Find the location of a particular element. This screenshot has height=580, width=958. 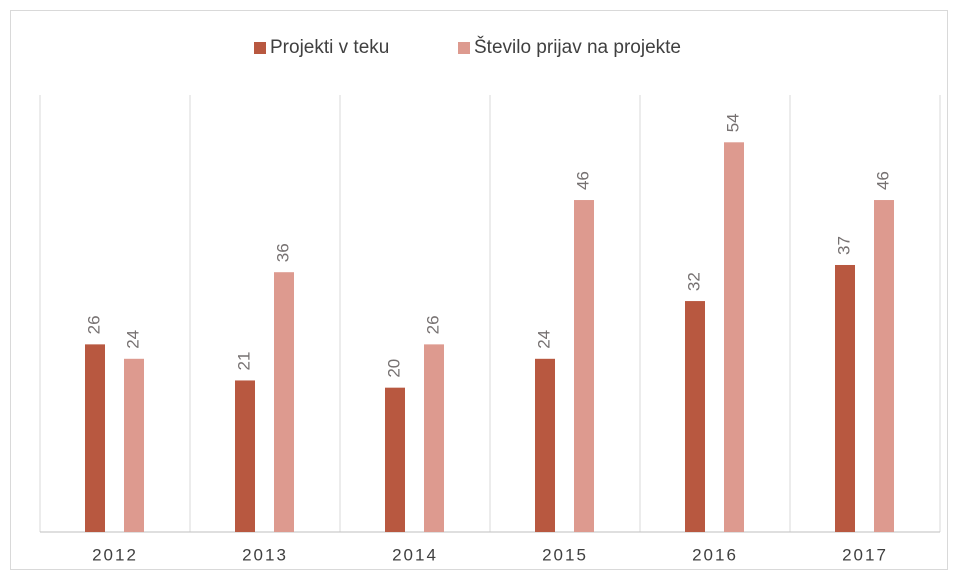

value-label: 54 is located at coordinates (732, 122).